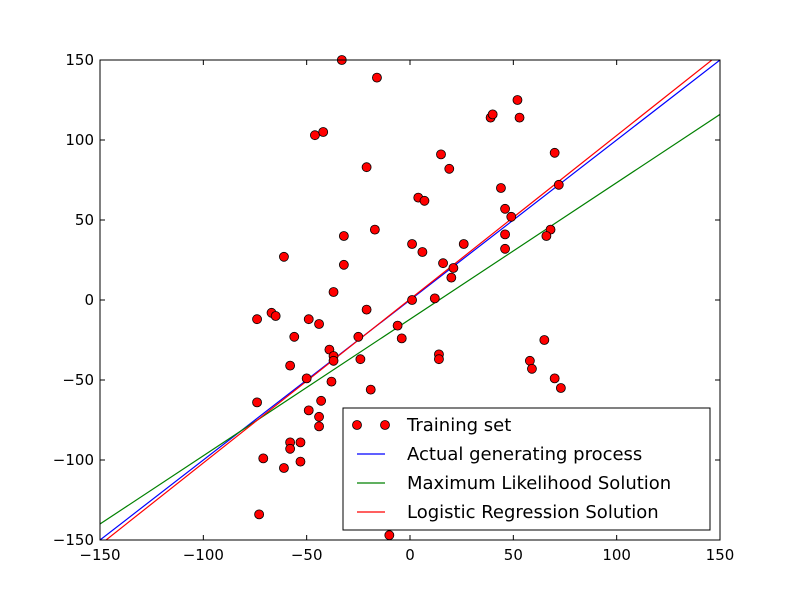 The height and width of the screenshot is (600, 800). What do you see at coordinates (78, 380) in the screenshot?
I see `y-tick-label: −50` at bounding box center [78, 380].